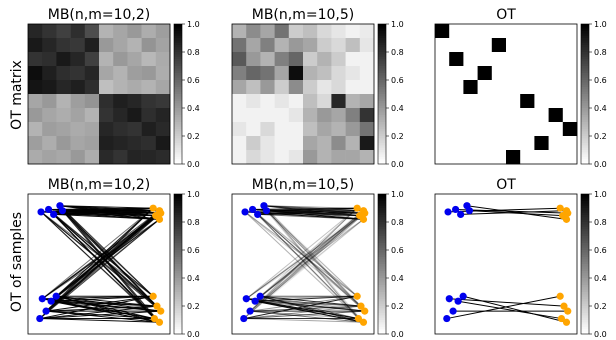 This screenshot has height=340, width=616. I want to click on colorbar-tick-label: 0.8, so click(600, 222).